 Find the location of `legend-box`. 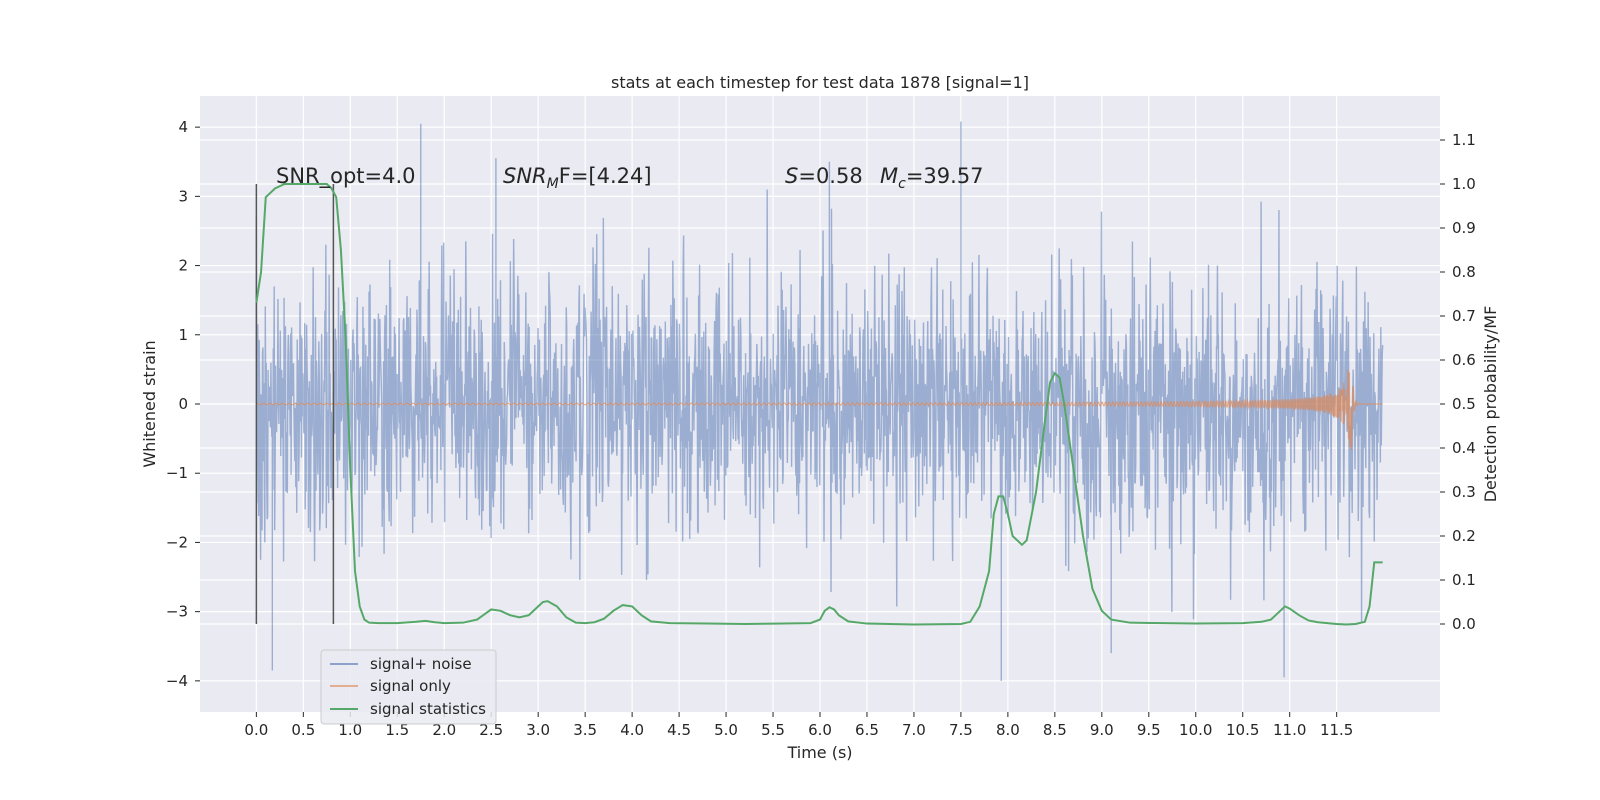

legend-box is located at coordinates (408, 687).